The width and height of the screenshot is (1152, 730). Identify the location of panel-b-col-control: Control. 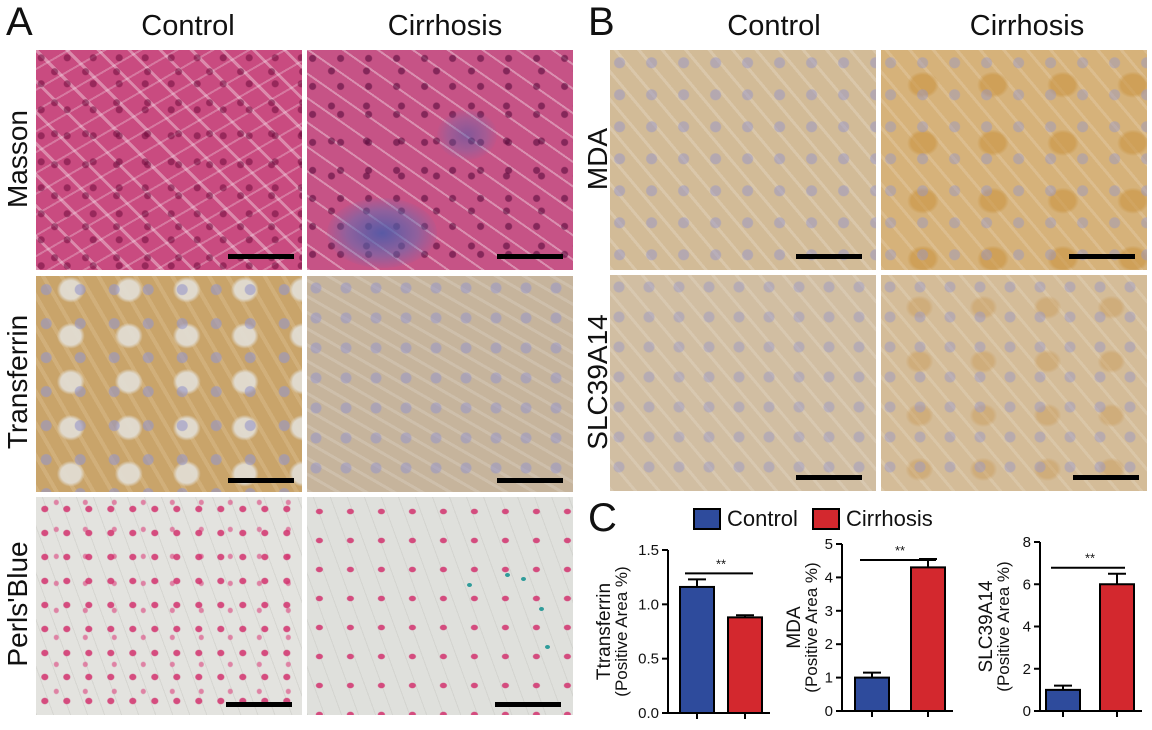
(774, 26).